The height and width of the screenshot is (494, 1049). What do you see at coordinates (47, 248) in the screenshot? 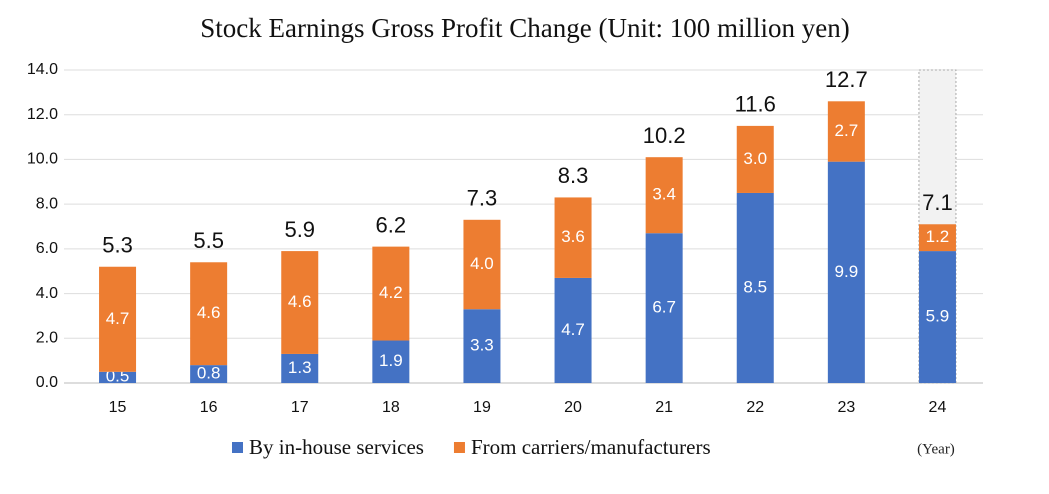
I see `y-tick-label: 6.0` at bounding box center [47, 248].